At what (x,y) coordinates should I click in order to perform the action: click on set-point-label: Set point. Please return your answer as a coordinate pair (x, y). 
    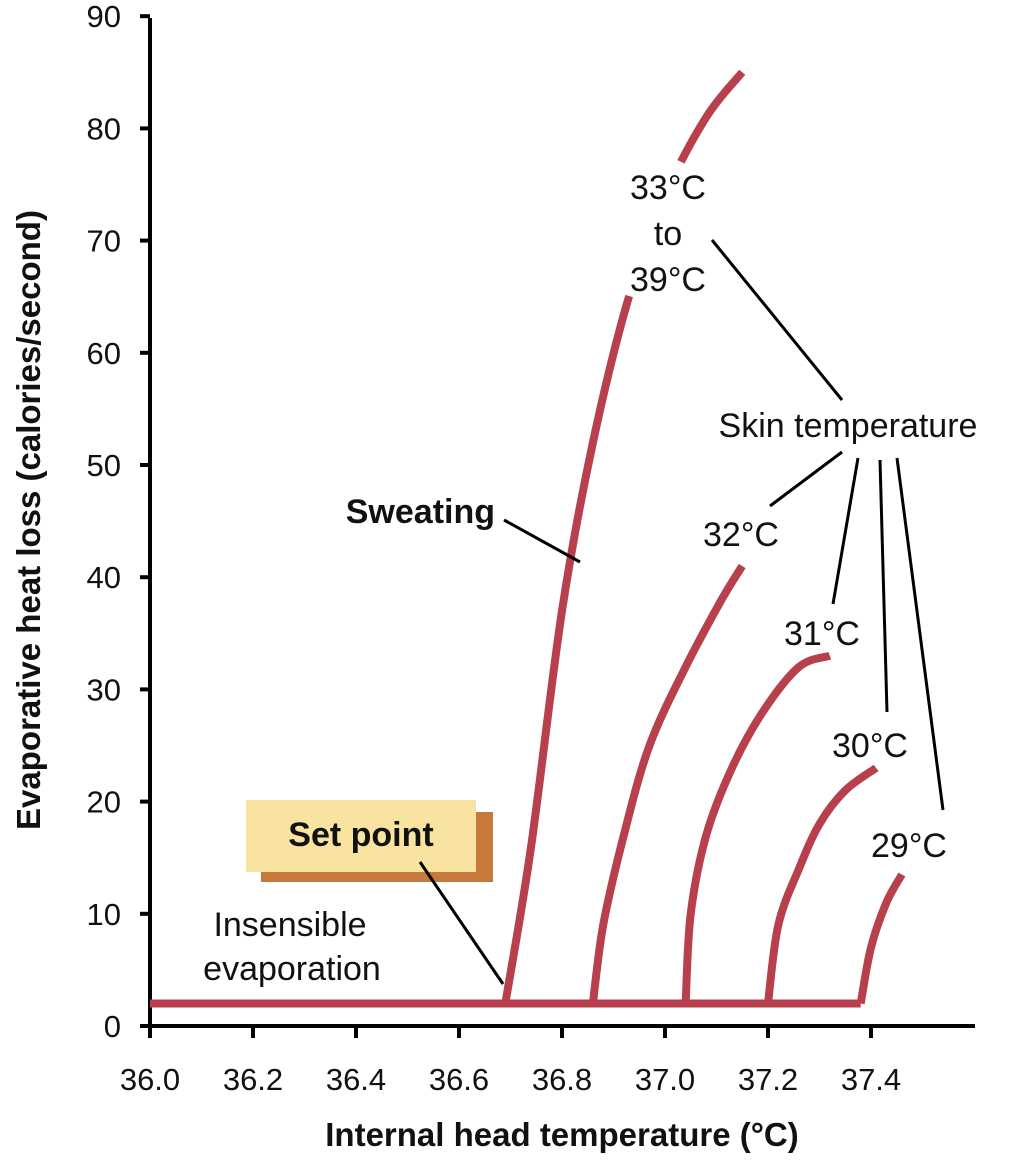
    Looking at the image, I should click on (360, 835).